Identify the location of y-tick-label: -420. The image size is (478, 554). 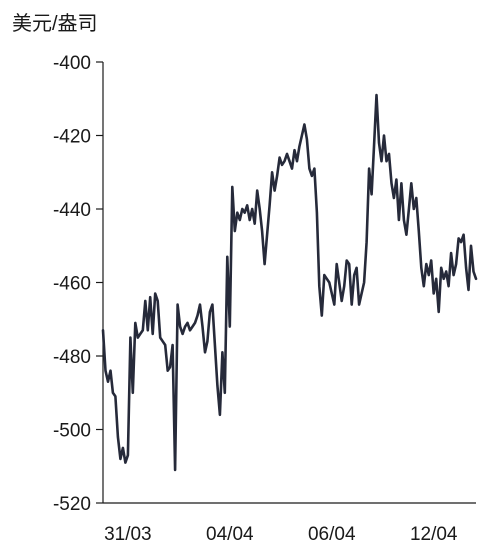
(72, 137).